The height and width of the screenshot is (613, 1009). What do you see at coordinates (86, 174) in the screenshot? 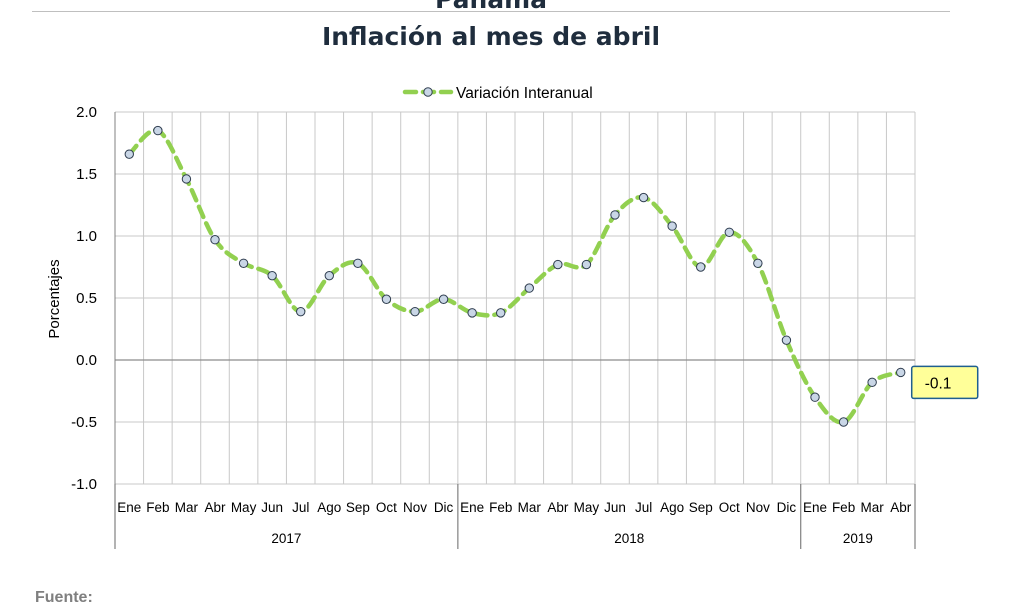
I see `y-tick-label: 1.5` at bounding box center [86, 174].